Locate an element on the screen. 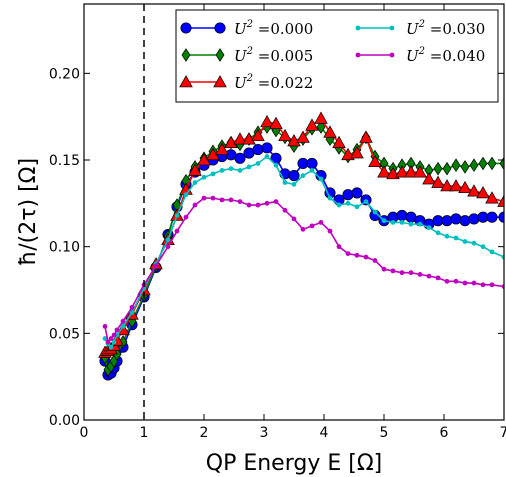 Image resolution: width=506 pixels, height=477 pixels. legend-box is located at coordinates (337, 56).